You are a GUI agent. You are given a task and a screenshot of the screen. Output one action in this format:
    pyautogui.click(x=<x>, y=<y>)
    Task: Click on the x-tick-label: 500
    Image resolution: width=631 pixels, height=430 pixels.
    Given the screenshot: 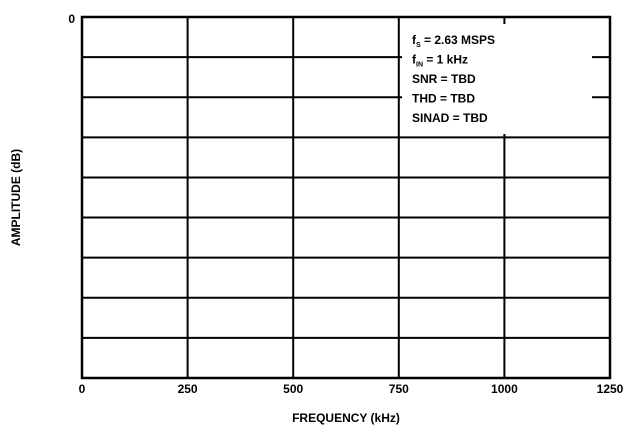 What is the action you would take?
    pyautogui.click(x=293, y=389)
    